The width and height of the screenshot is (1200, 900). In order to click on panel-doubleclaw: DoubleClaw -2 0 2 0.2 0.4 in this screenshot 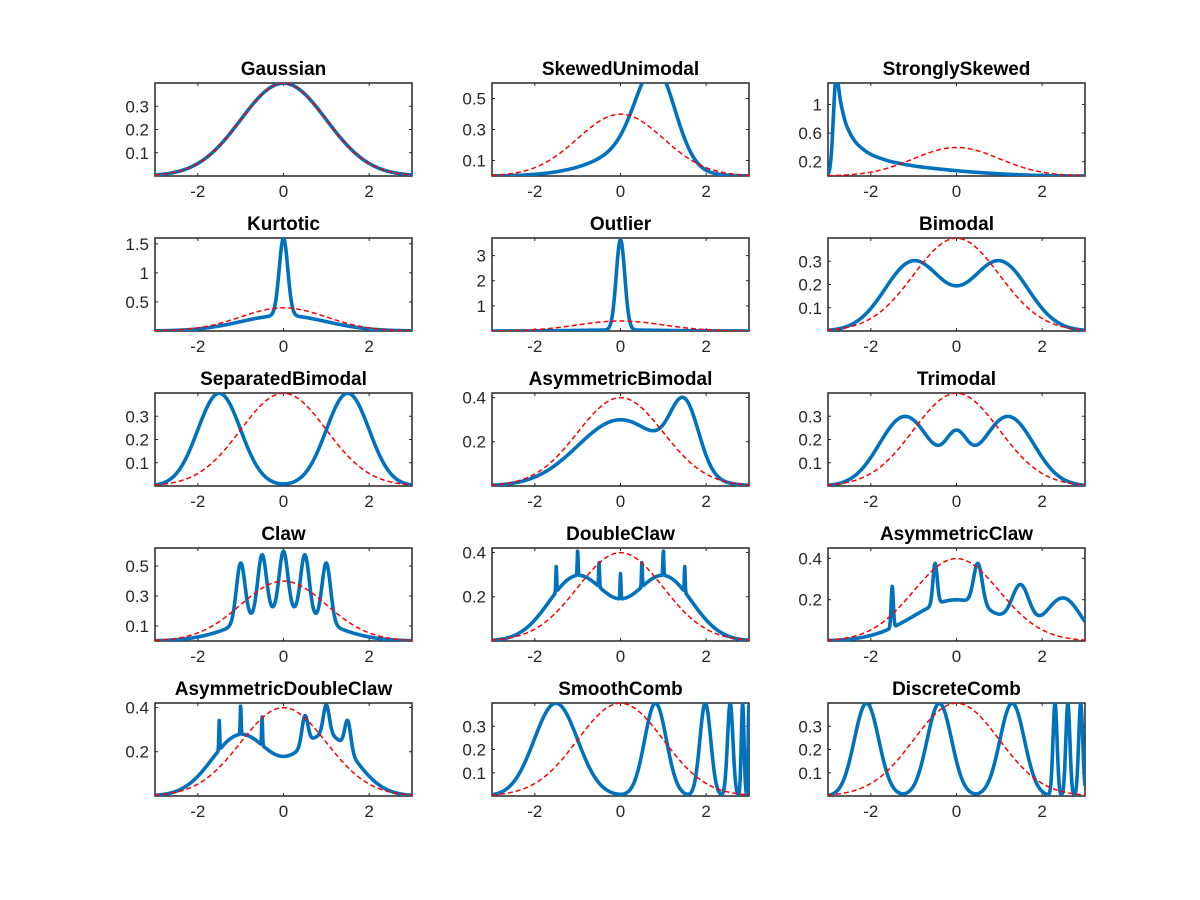, I will do `click(606, 595)`.